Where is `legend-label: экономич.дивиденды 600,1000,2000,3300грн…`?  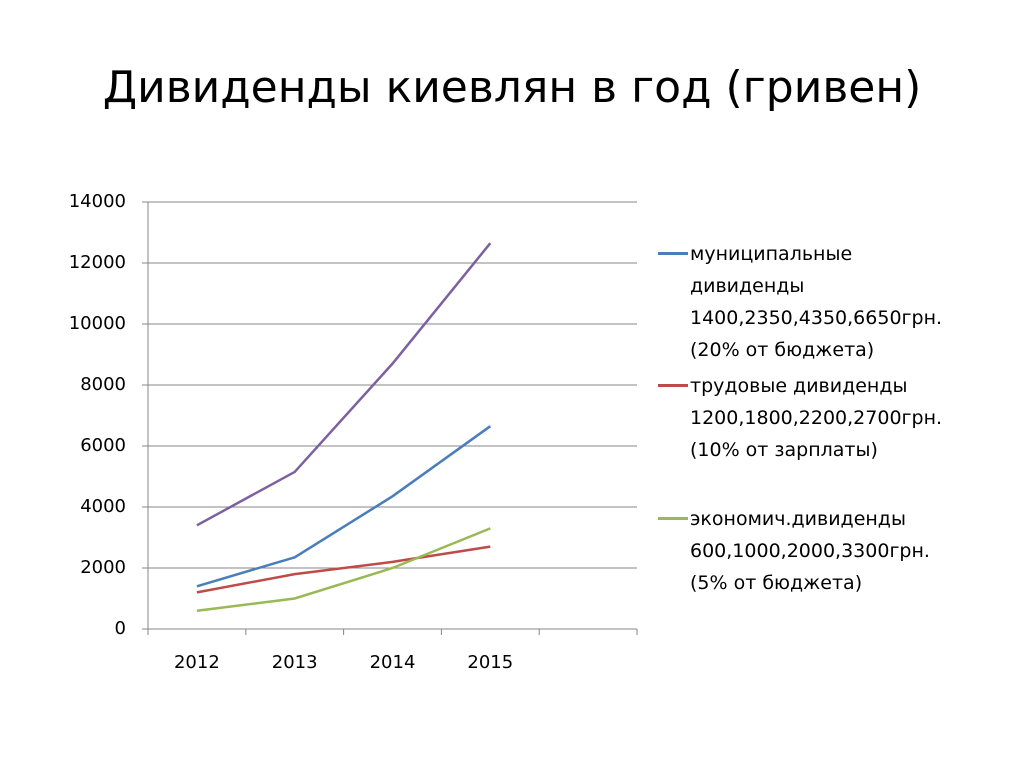 legend-label: экономич.дивиденды 600,1000,2000,3300грн… is located at coordinates (810, 551).